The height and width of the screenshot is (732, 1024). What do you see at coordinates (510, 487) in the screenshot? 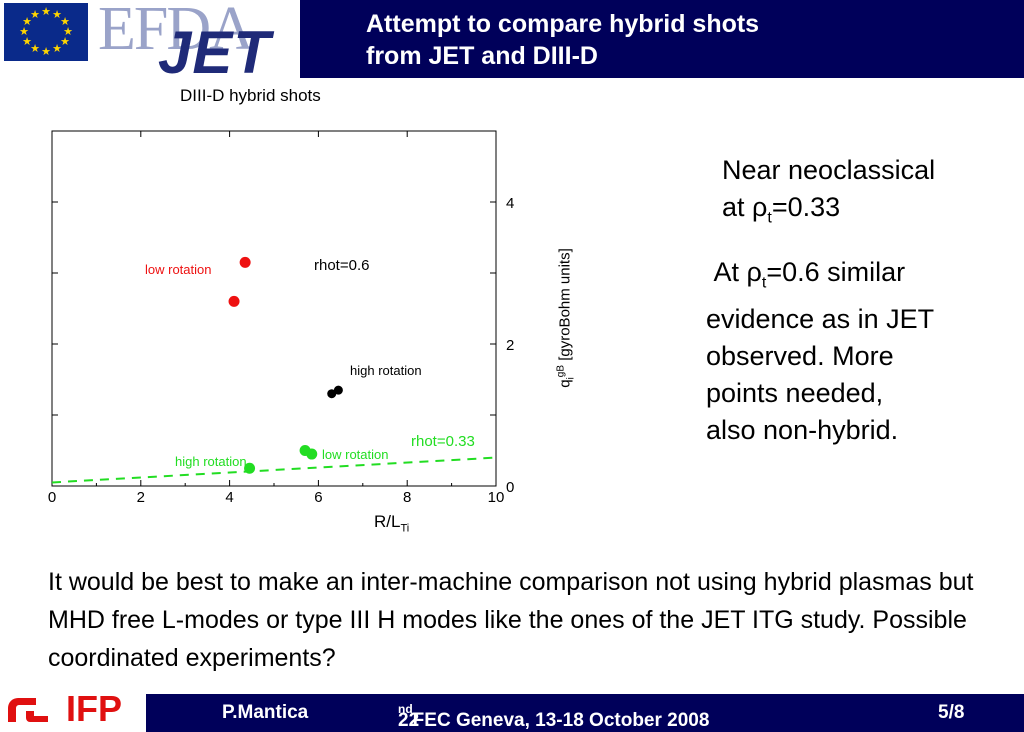
I see `y-tick-label: 0` at bounding box center [510, 487].